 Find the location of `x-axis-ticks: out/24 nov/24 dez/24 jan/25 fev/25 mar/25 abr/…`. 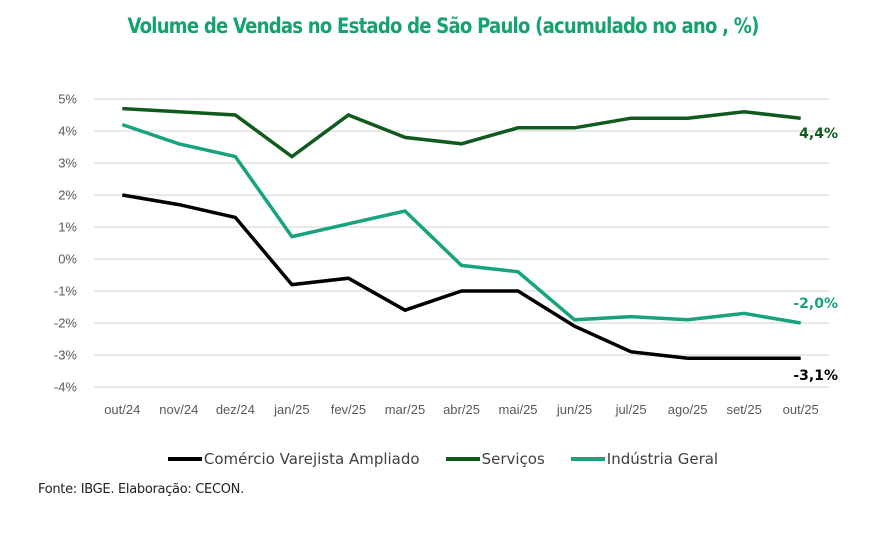

x-axis-ticks: out/24 nov/24 dez/24 jan/25 fev/25 mar/25 abr/… is located at coordinates (461, 409).